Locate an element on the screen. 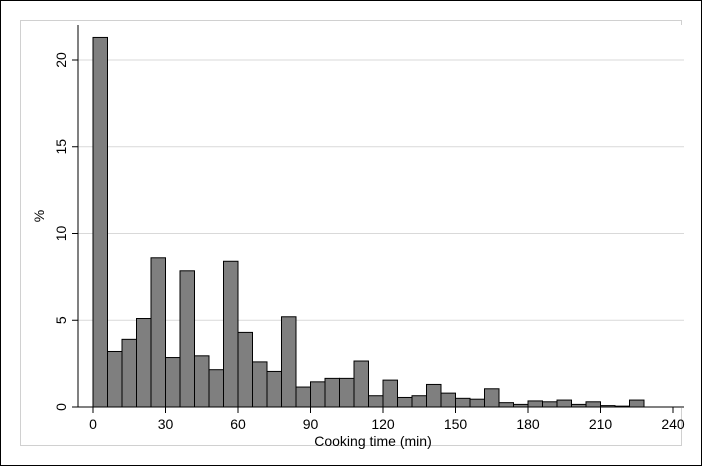 This screenshot has height=471, width=702. x-axis-title: Cooking time (min) is located at coordinates (372, 441).